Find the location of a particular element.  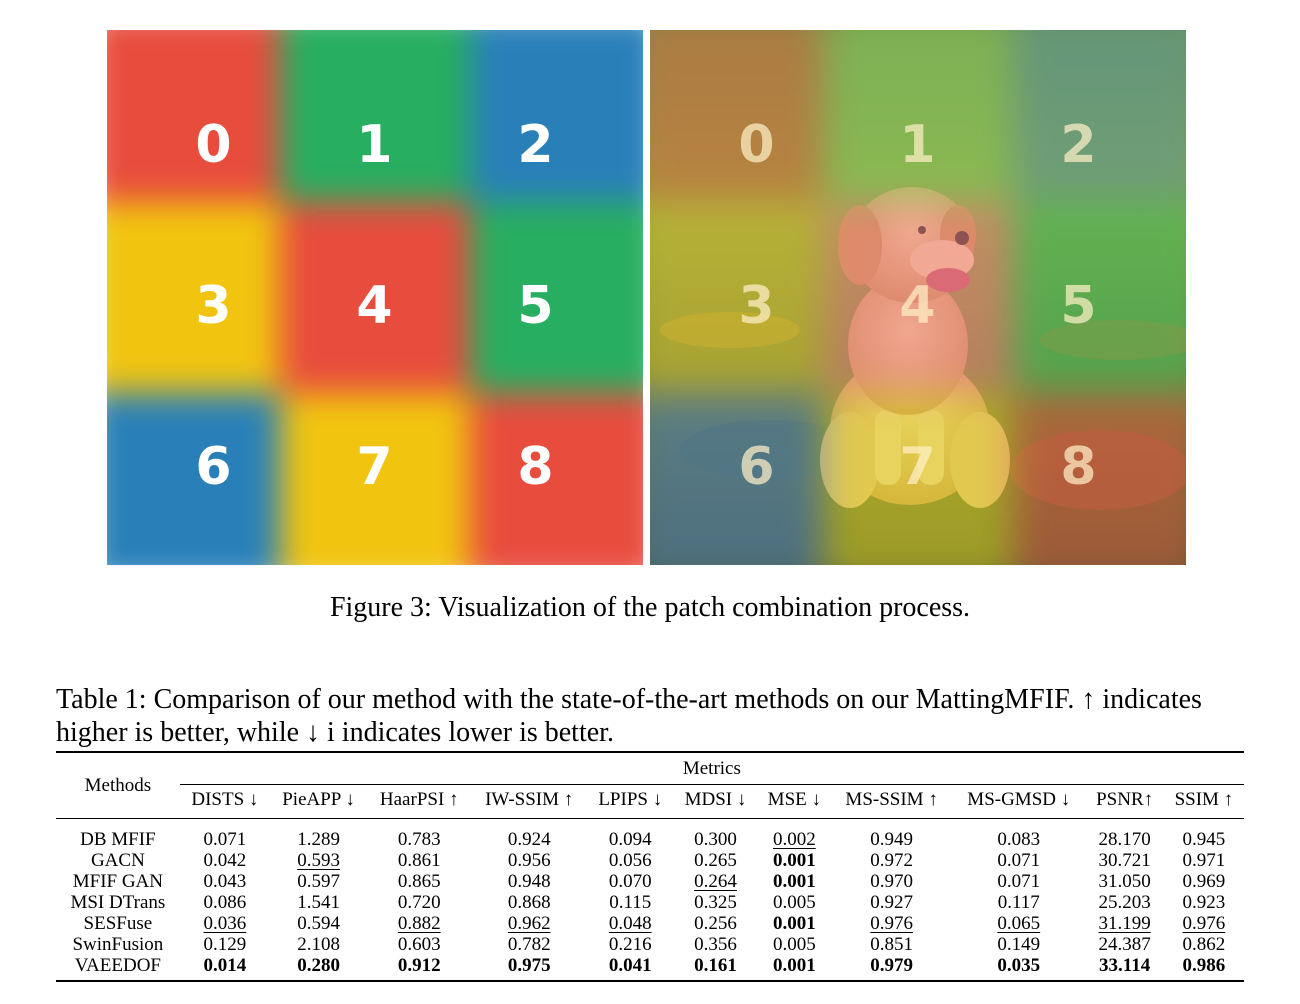

table-cell: 30.721 is located at coordinates (1125, 860).